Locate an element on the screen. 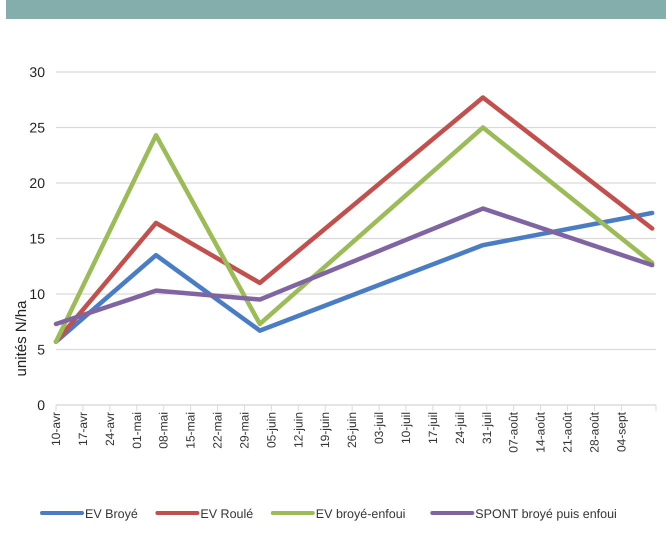  x-tick-label: 08-mai is located at coordinates (163, 430).